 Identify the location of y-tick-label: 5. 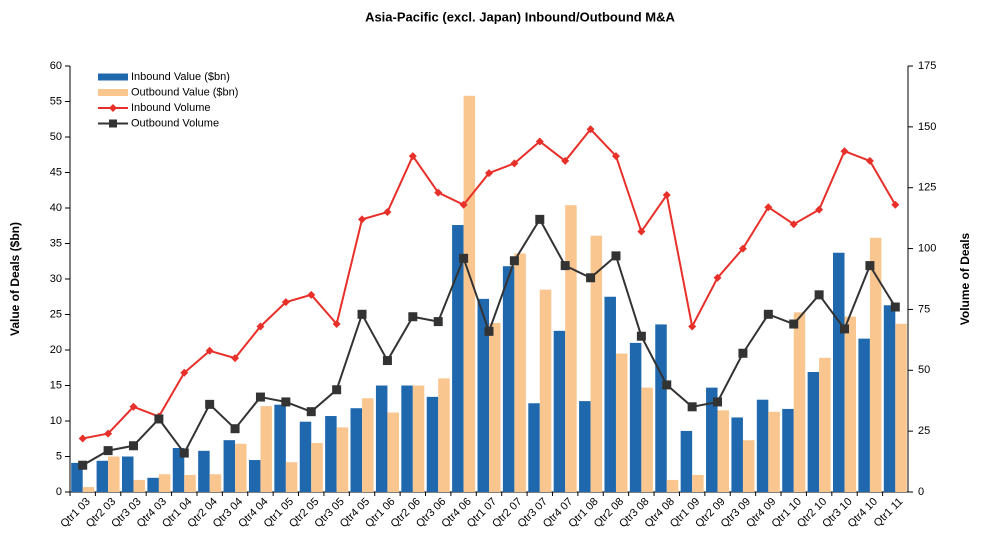
(59, 456).